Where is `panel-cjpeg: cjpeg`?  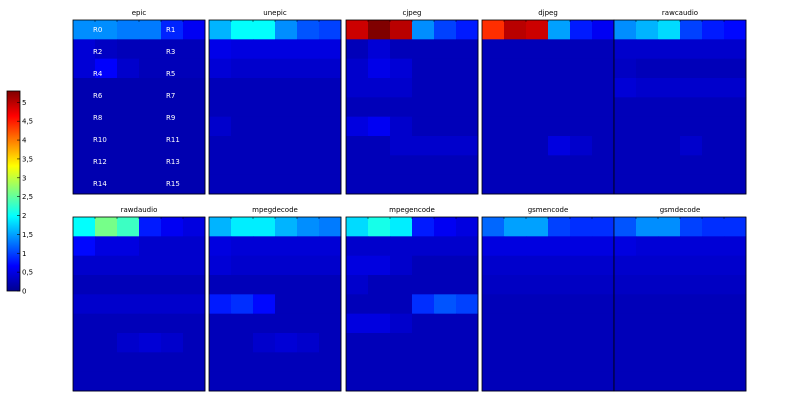 panel-cjpeg: cjpeg is located at coordinates (412, 102).